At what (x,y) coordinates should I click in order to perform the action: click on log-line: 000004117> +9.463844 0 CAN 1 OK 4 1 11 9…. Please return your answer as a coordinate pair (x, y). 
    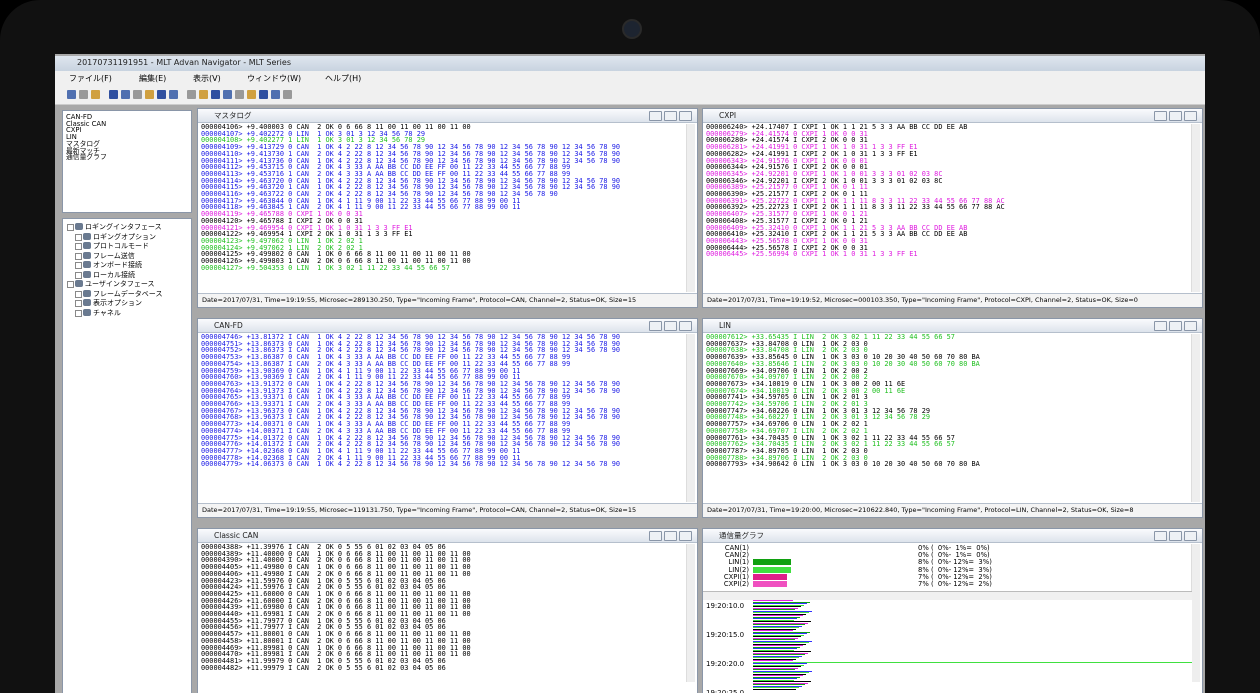
    Looking at the image, I should click on (361, 200).